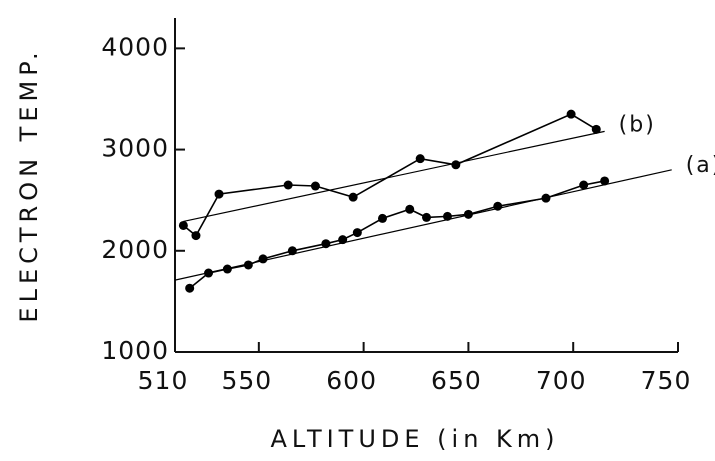 The width and height of the screenshot is (715, 461). I want to click on x-tick-label: 600, so click(351, 380).